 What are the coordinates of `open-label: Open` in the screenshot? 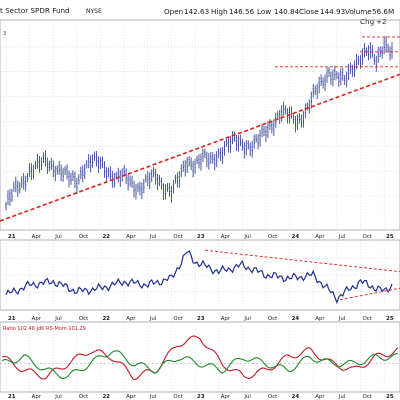 It's located at (173, 11).